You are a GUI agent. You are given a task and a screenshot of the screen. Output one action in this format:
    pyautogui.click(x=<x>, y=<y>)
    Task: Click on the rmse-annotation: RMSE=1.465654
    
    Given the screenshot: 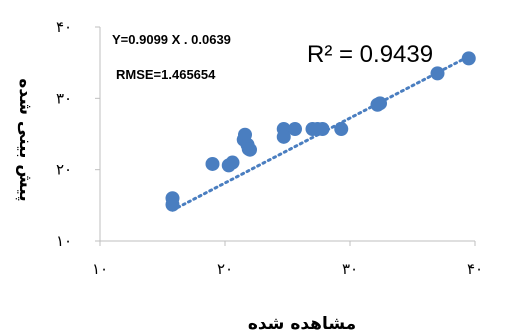 What is the action you would take?
    pyautogui.click(x=166, y=74)
    